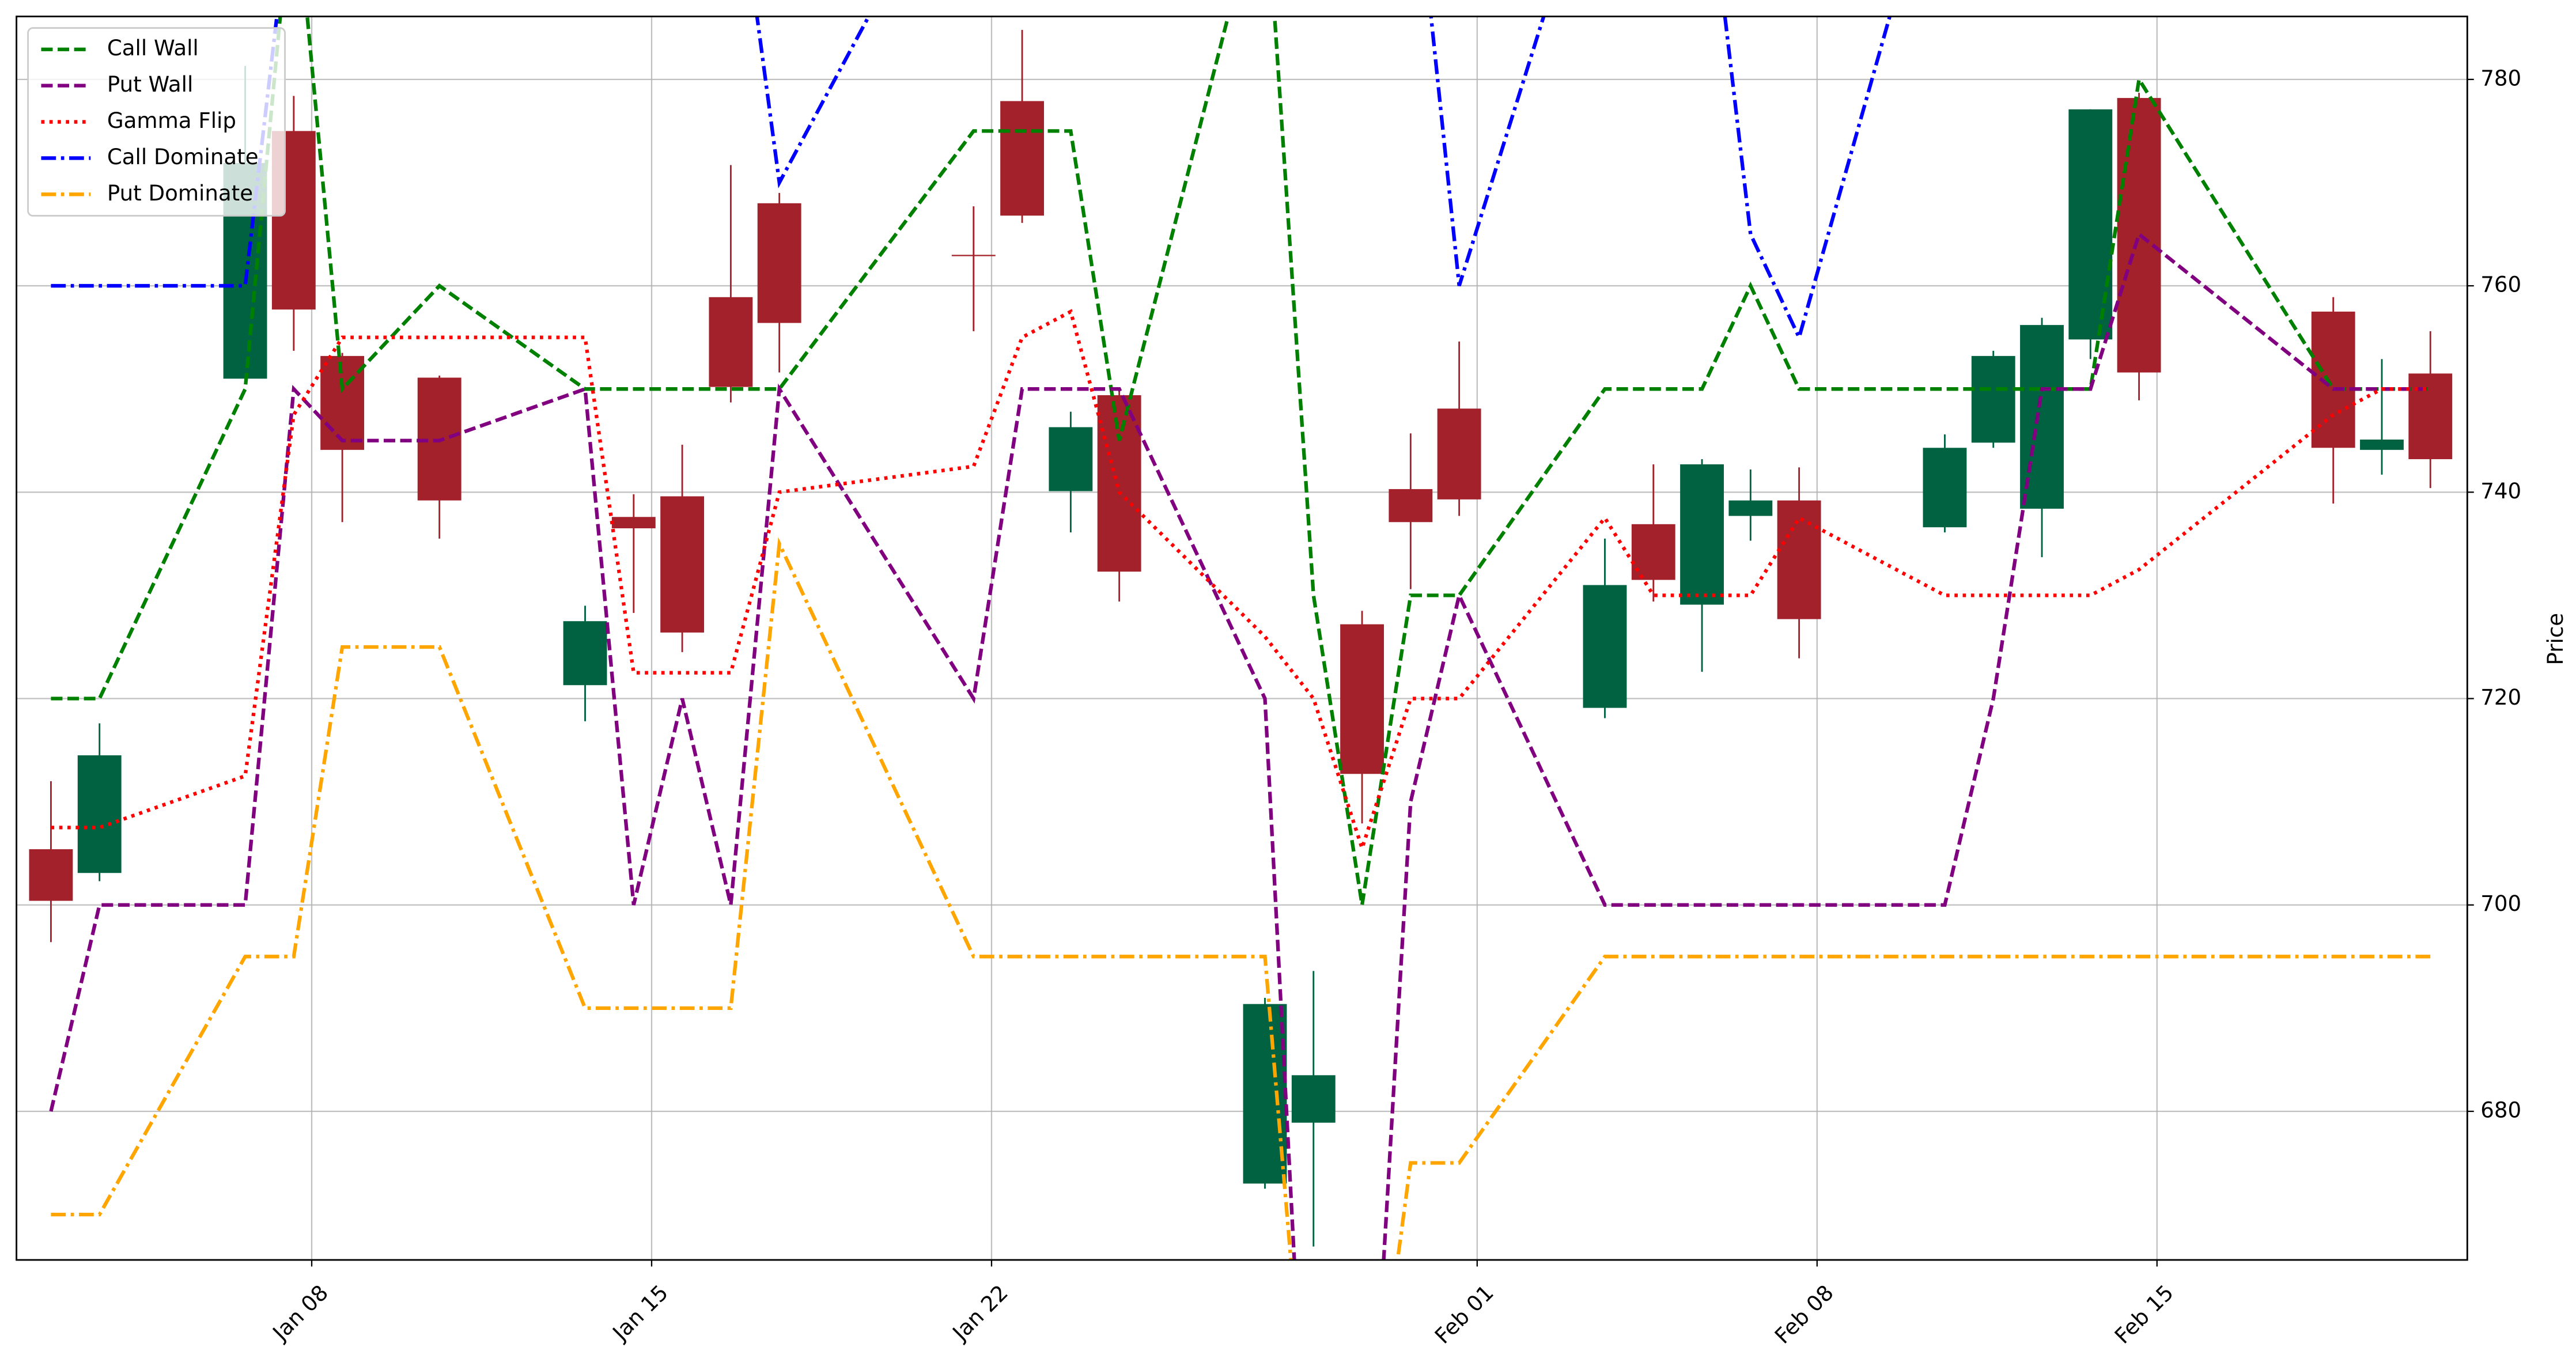 Image resolution: width=2576 pixels, height=1366 pixels. What do you see at coordinates (2500, 285) in the screenshot?
I see `y-tick-label: 760` at bounding box center [2500, 285].